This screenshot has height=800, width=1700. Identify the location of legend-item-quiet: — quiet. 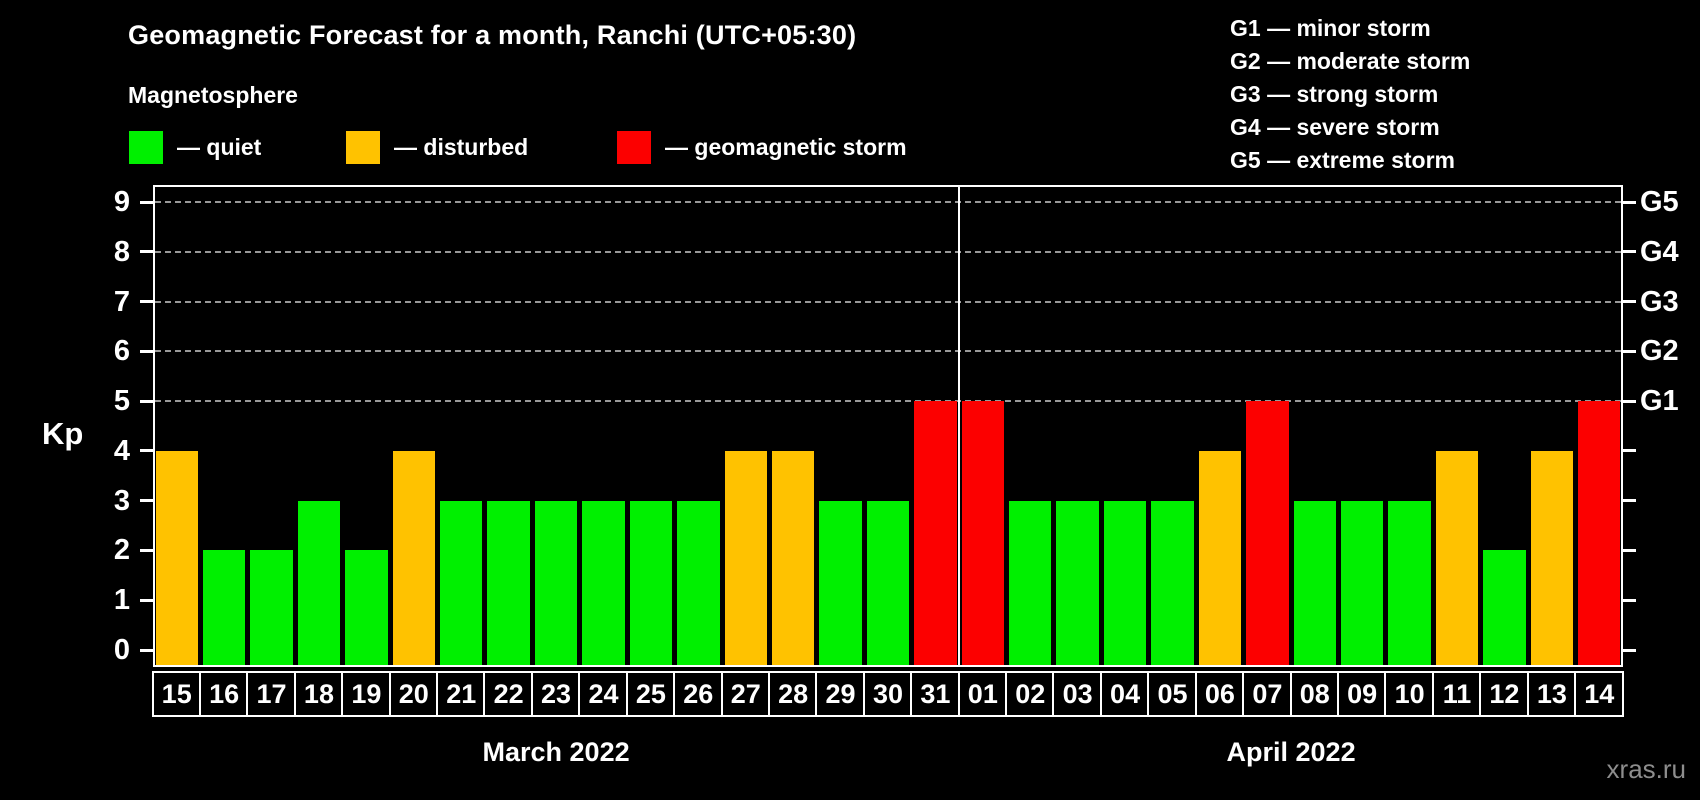
(195, 147).